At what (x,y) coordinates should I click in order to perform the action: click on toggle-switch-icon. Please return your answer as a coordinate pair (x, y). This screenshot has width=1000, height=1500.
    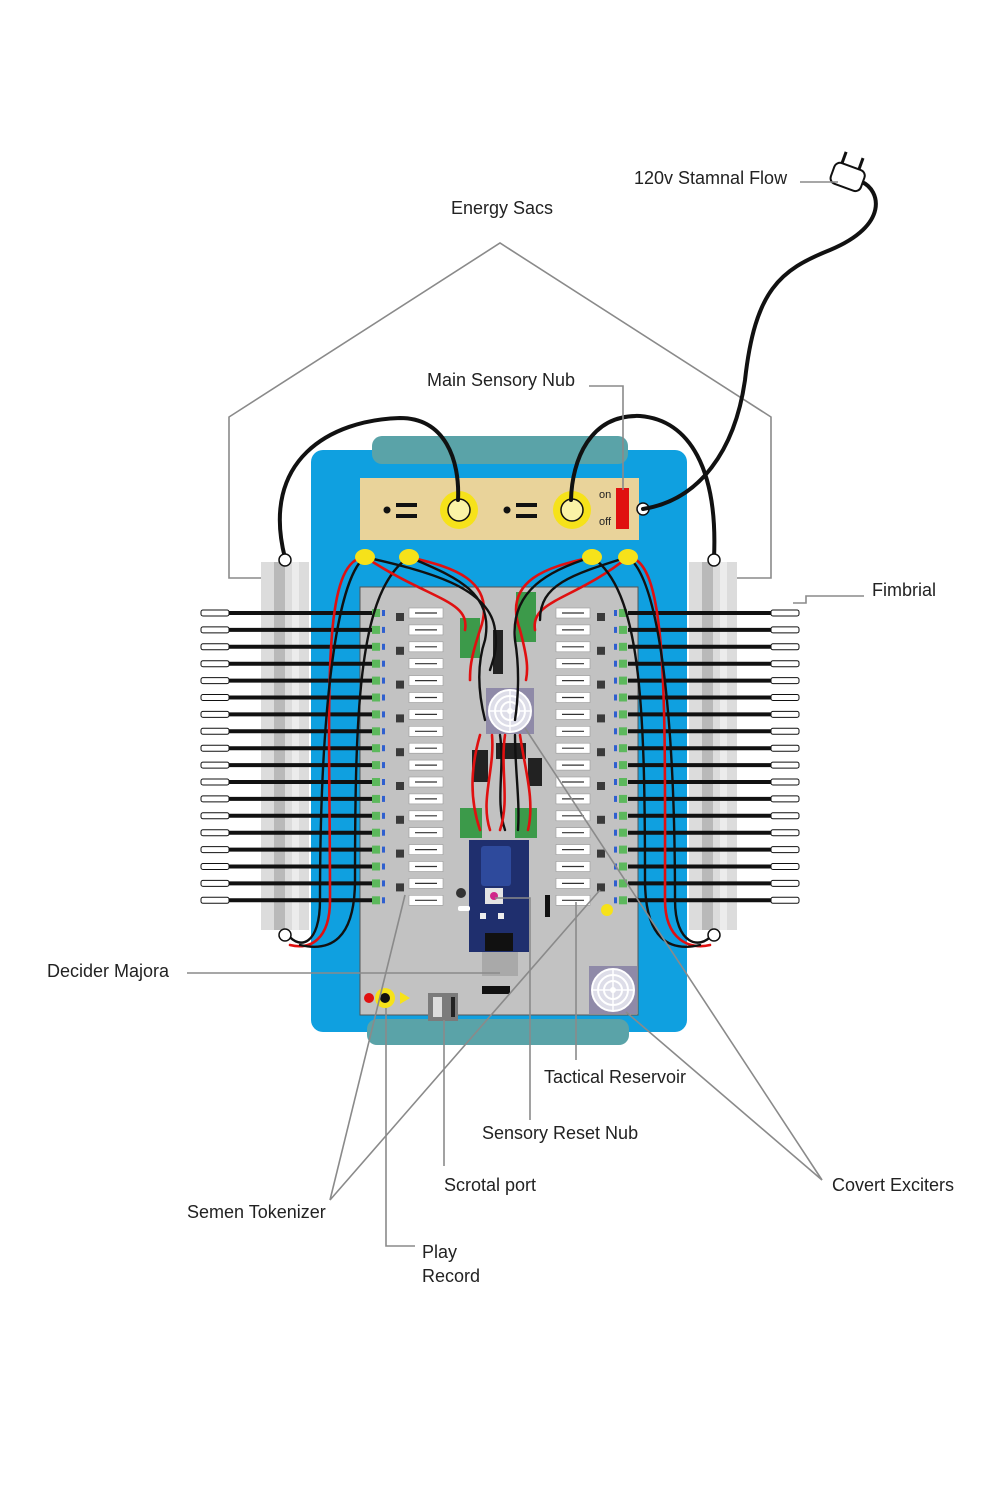
    Looking at the image, I should click on (622, 508).